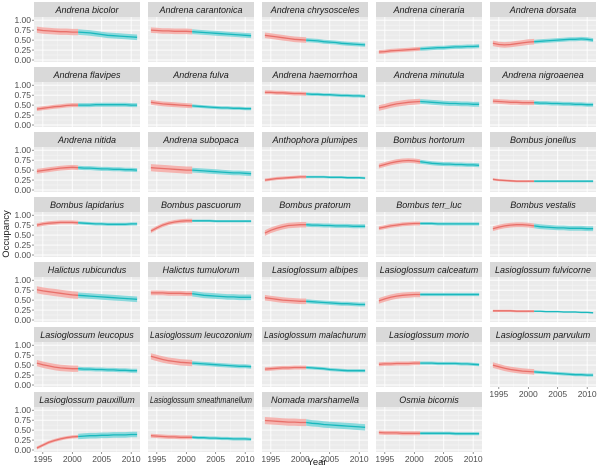 This screenshot has height=469, width=600. Describe the element at coordinates (314, 75) in the screenshot. I see `facet-title: Andrena haemorrhoa` at that location.